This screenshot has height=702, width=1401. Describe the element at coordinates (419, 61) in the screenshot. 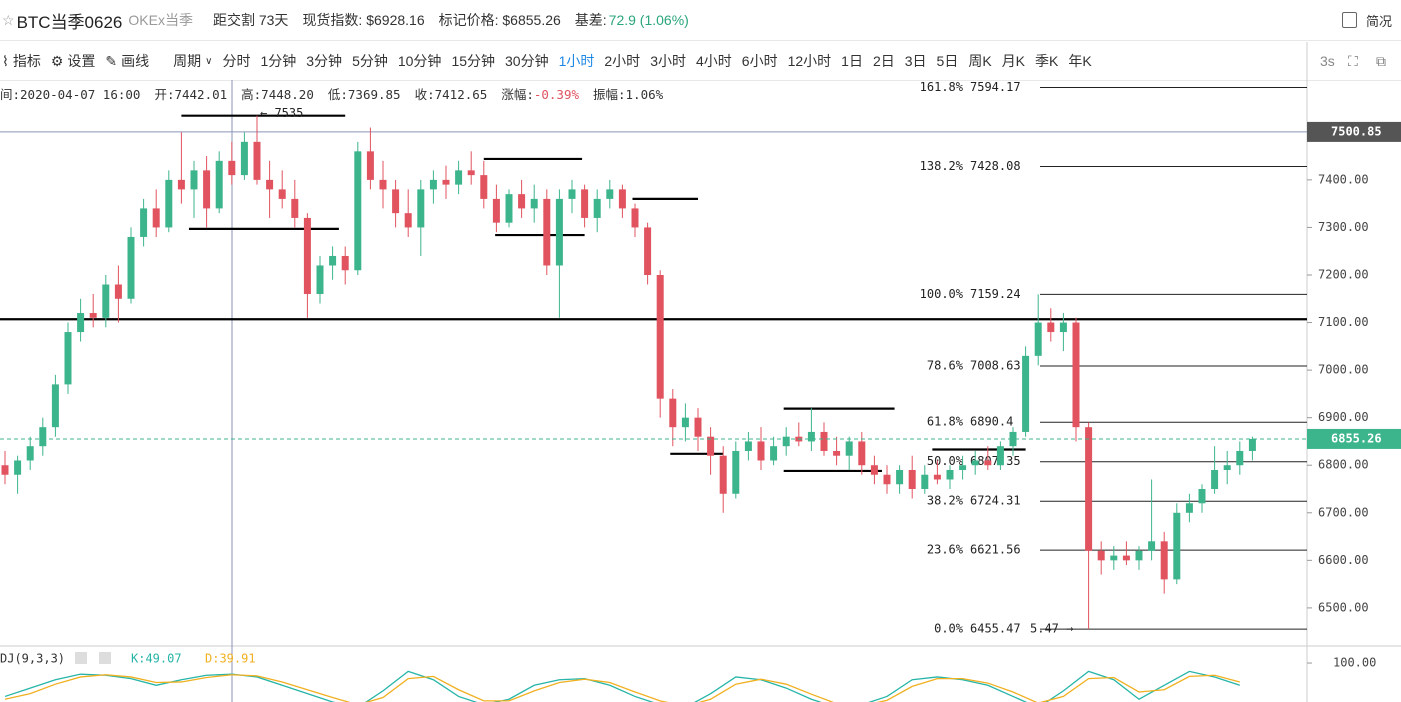

I see `period-option: 10分钟` at that location.